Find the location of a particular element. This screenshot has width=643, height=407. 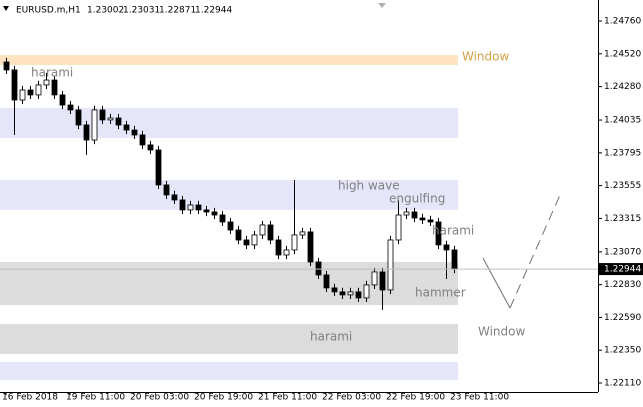

x-tick-label: 22 Feb 19:00 is located at coordinates (415, 398).